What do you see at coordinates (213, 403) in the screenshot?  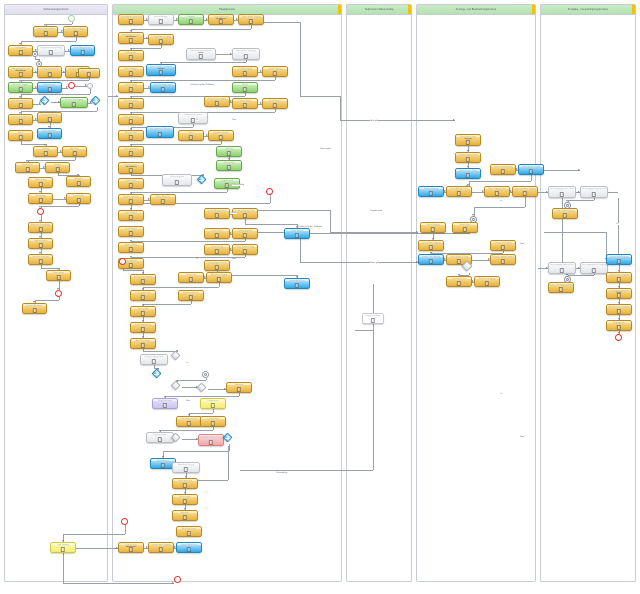 I see `node-prüfdokument: Prüfdokument` at bounding box center [213, 403].